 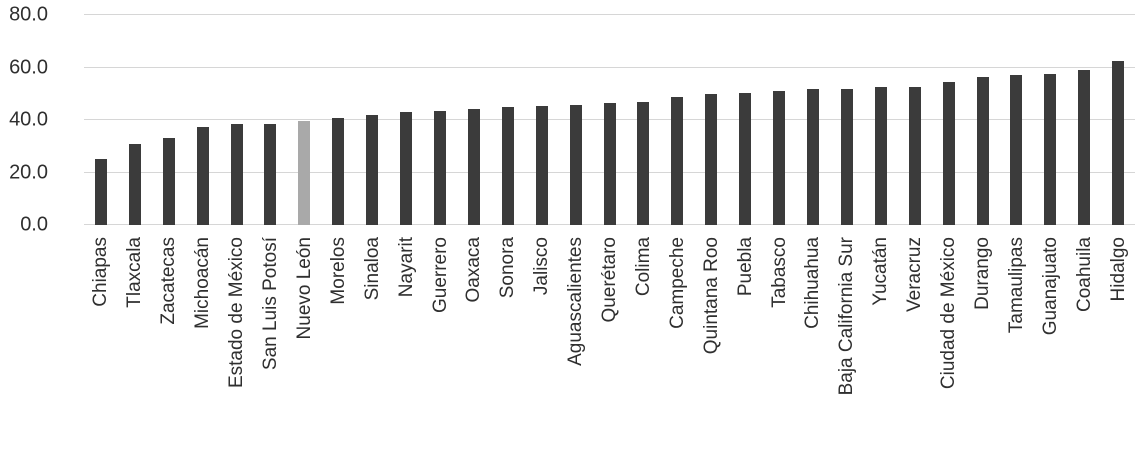 What do you see at coordinates (28, 14) in the screenshot?
I see `y-tick-label: 80.0` at bounding box center [28, 14].